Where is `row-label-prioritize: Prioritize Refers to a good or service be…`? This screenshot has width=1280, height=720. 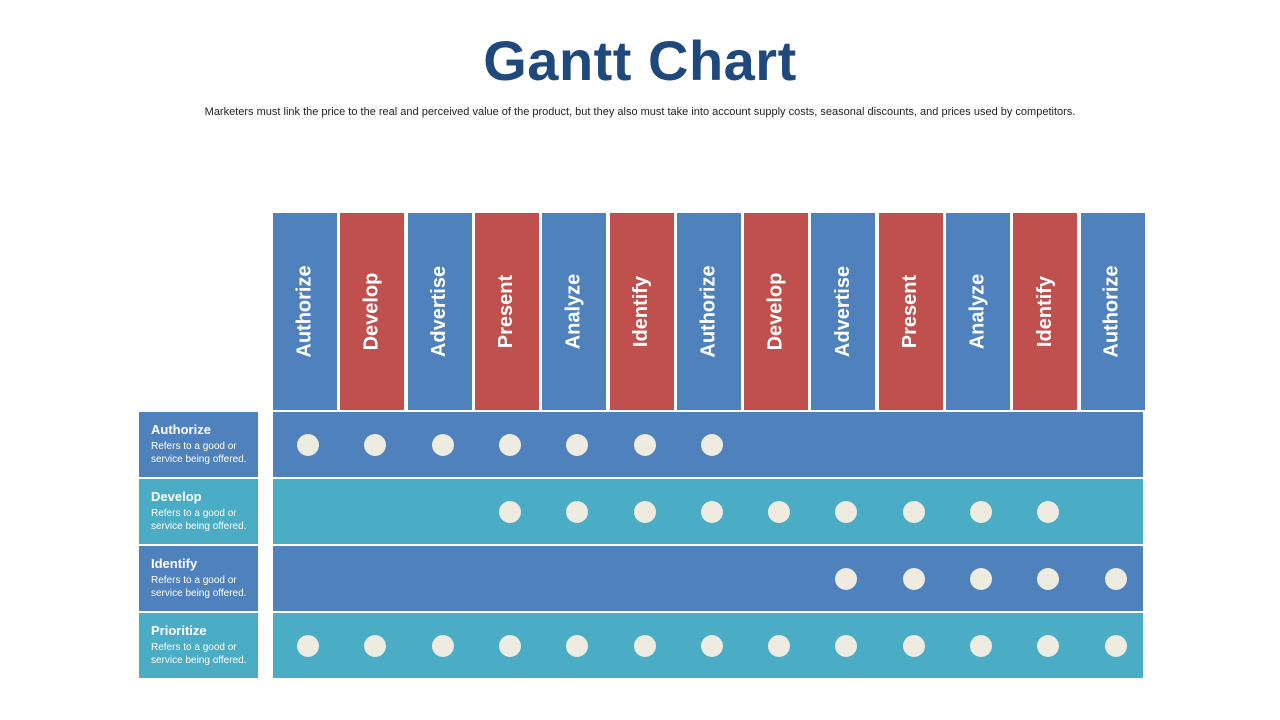 row-label-prioritize: Prioritize Refers to a good or service be… is located at coordinates (198, 645).